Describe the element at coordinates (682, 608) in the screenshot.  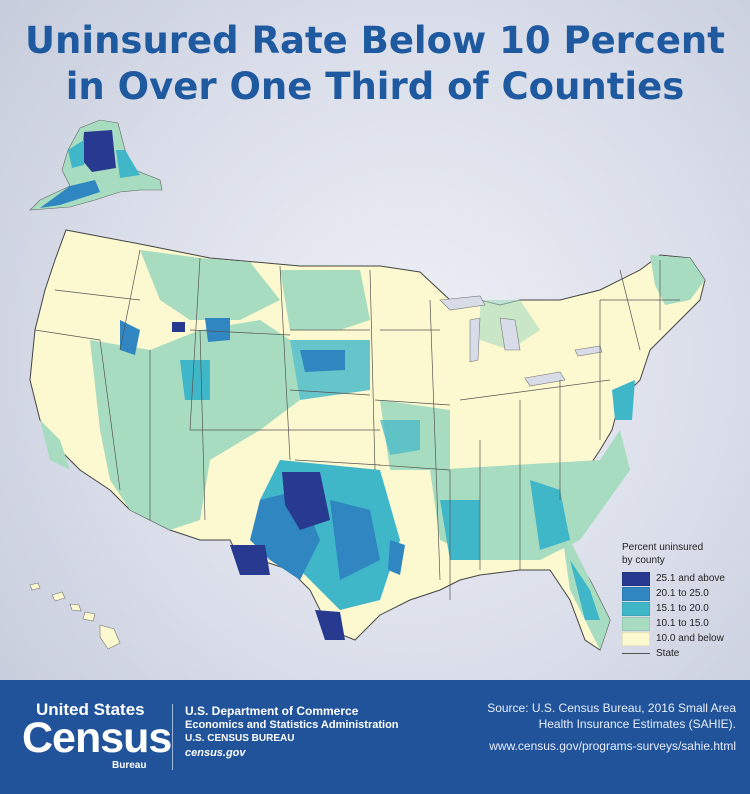
I see `legend-label: 15.1 to 20.0` at that location.